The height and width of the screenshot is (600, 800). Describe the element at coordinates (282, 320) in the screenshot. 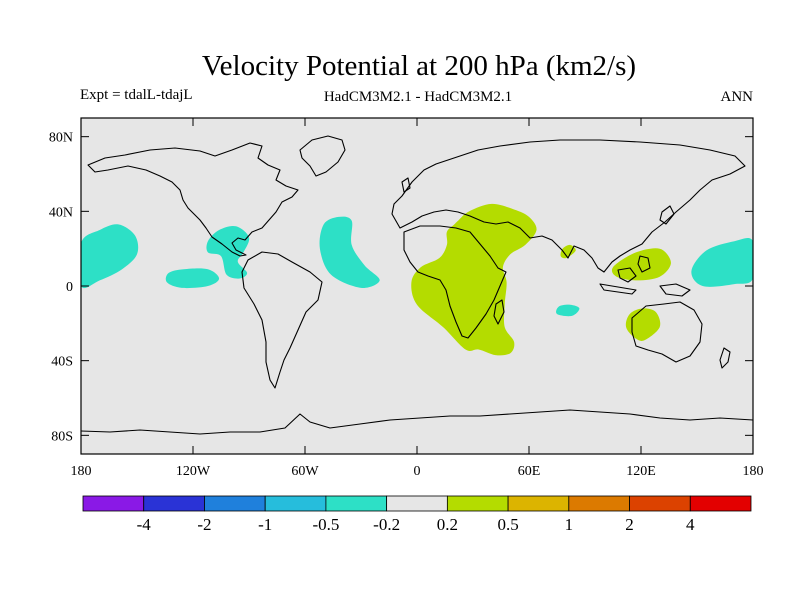

I see `coastline-south-america` at that location.